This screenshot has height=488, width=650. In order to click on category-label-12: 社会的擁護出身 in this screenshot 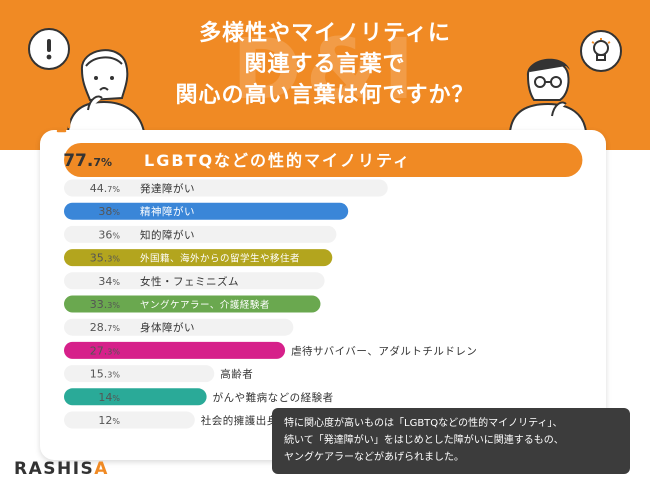, I will do `click(239, 420)`.